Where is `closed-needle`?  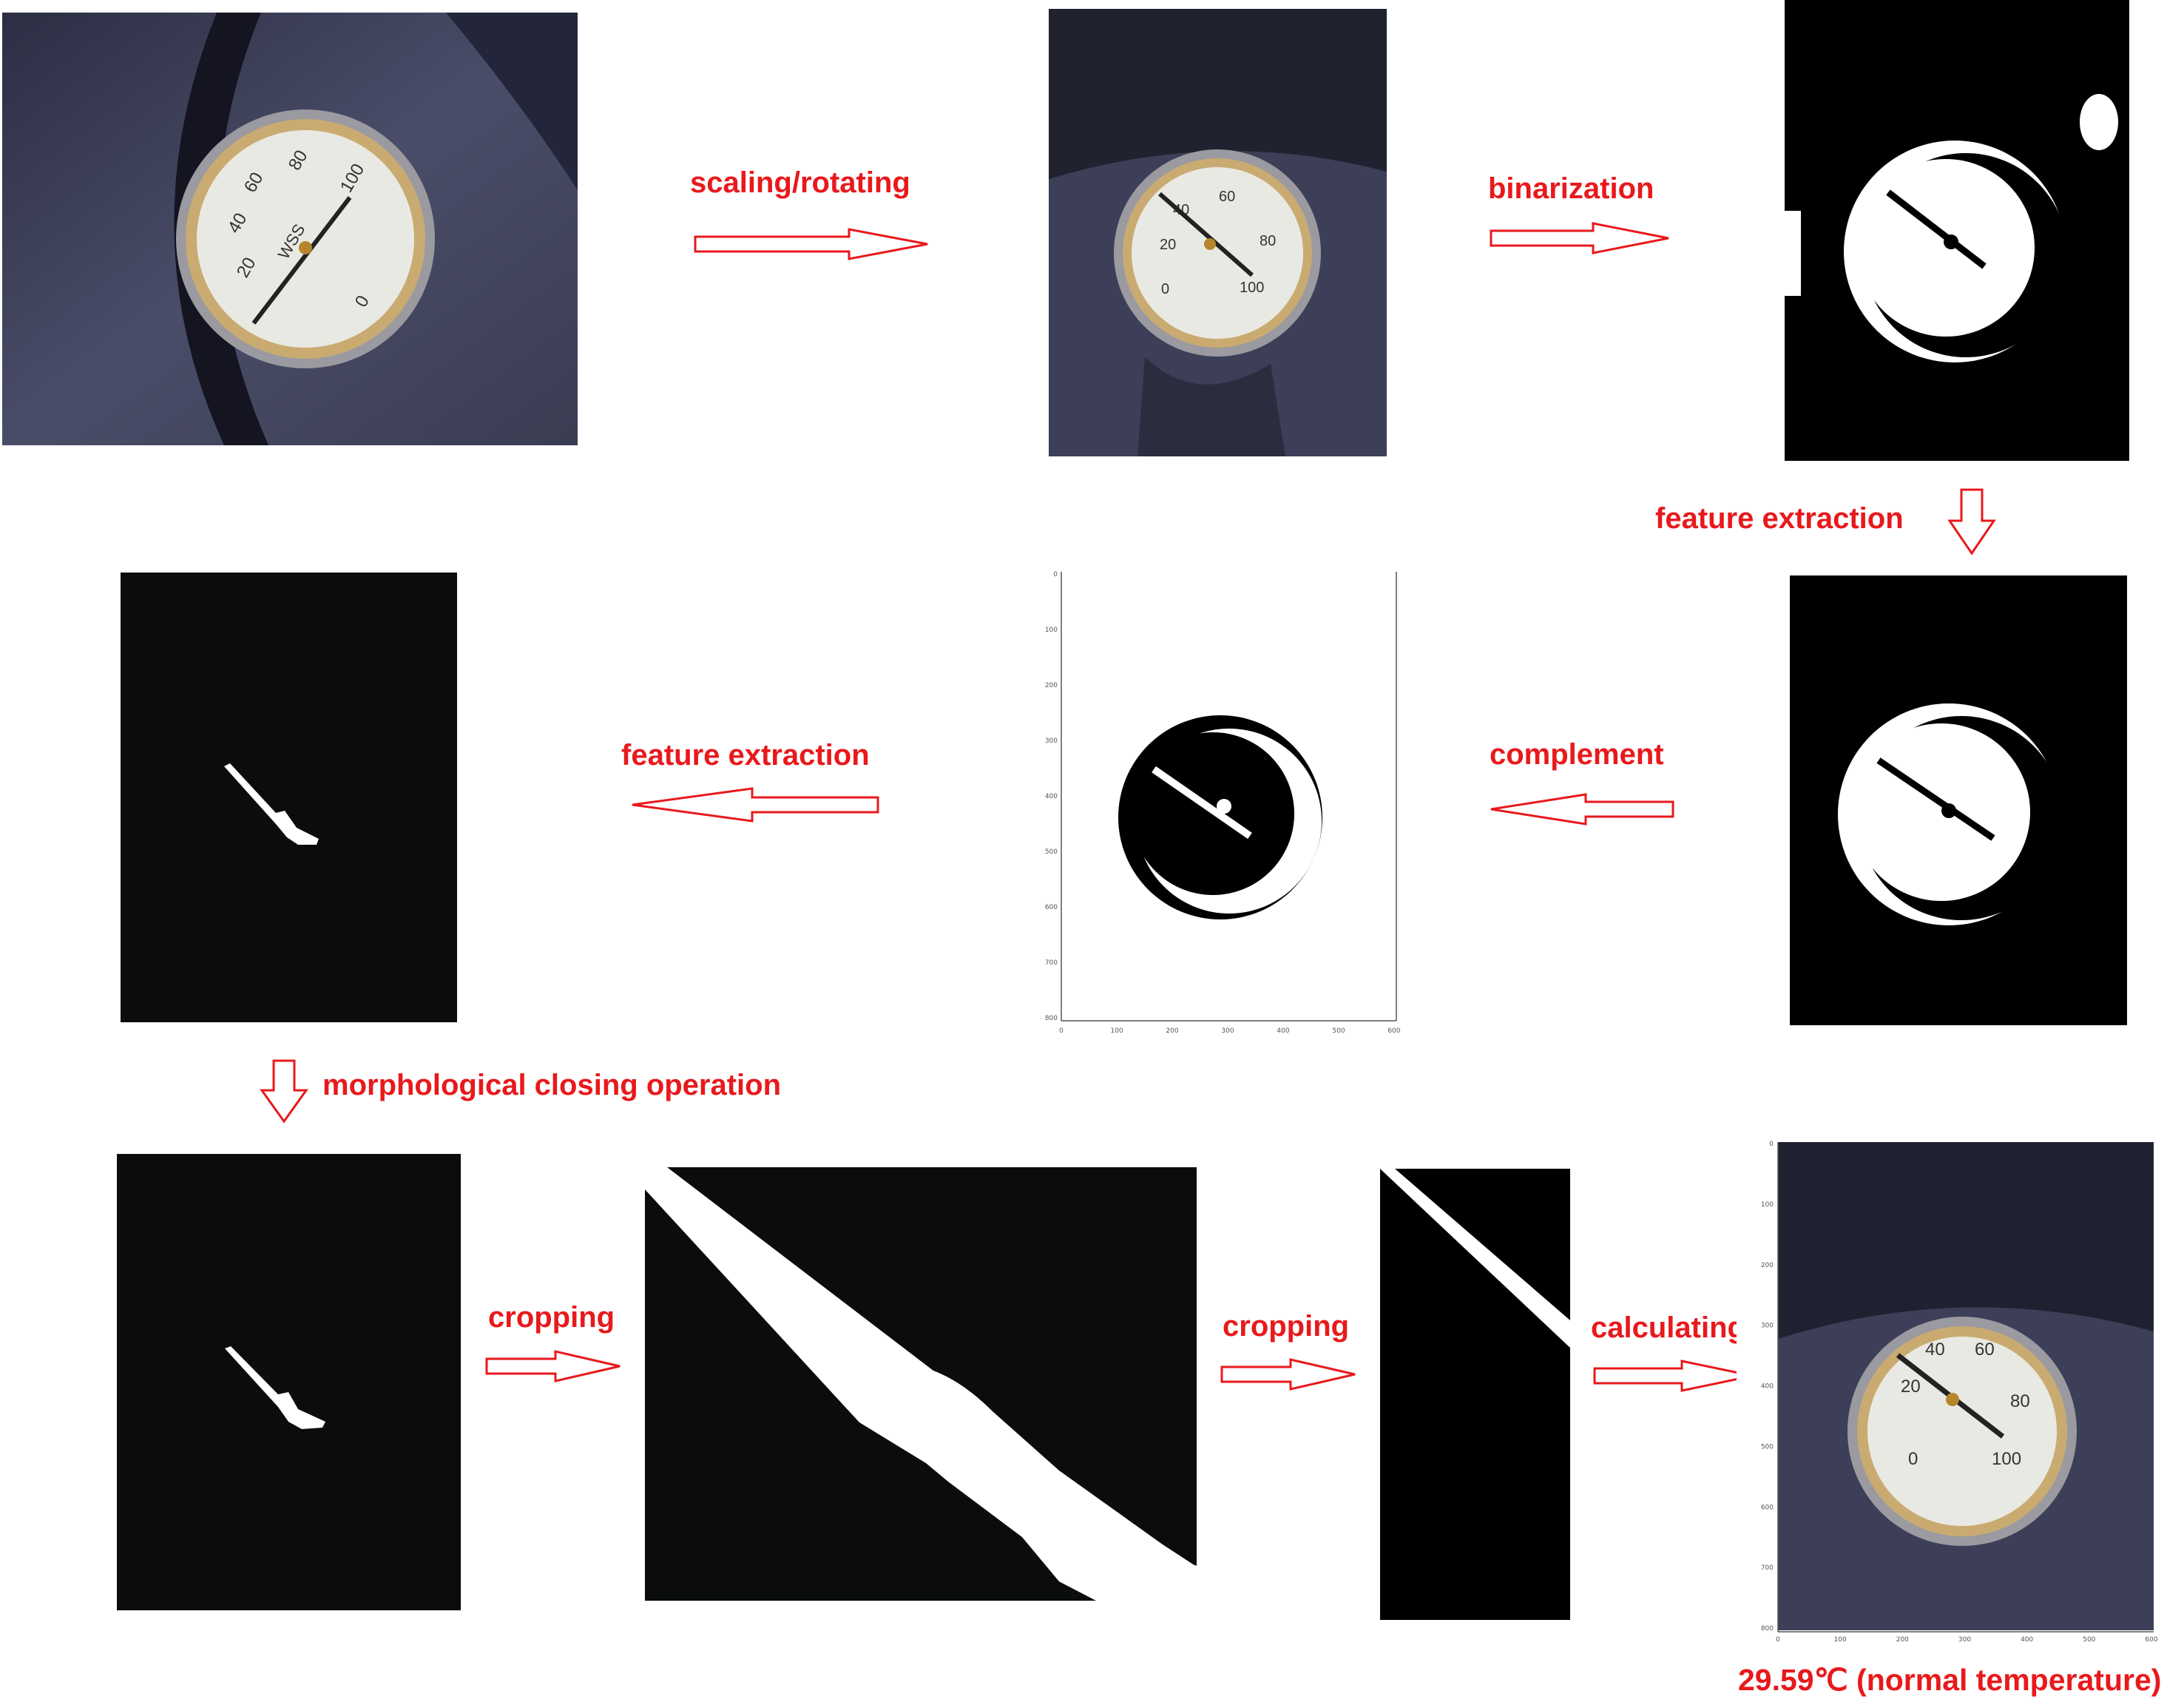
closed-needle is located at coordinates (289, 1382).